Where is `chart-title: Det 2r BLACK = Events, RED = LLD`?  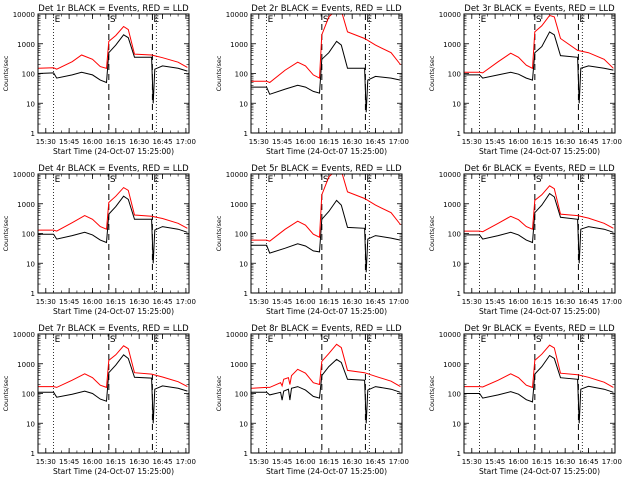 chart-title: Det 2r BLACK = Events, RED = LLD is located at coordinates (326, 9).